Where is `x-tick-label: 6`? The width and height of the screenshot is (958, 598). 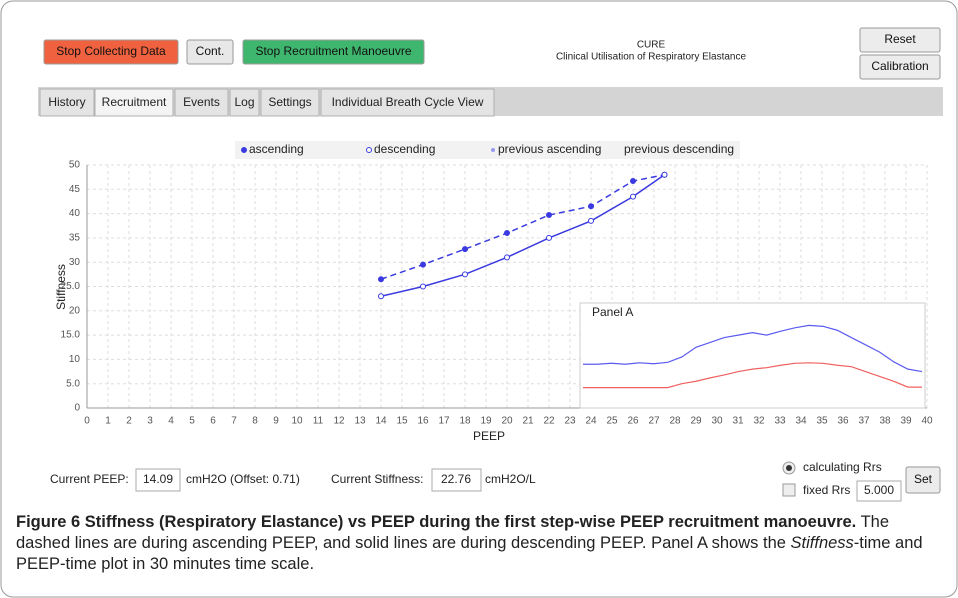 x-tick-label: 6 is located at coordinates (213, 421).